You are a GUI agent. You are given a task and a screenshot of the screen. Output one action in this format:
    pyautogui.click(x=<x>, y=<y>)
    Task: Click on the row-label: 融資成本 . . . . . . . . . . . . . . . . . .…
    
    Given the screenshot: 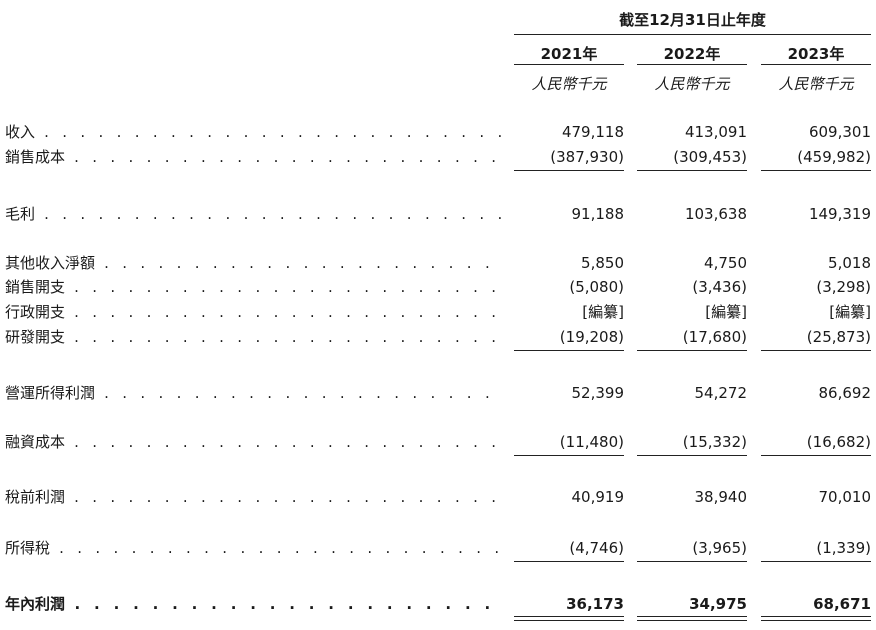 What is the action you would take?
    pyautogui.click(x=253, y=442)
    